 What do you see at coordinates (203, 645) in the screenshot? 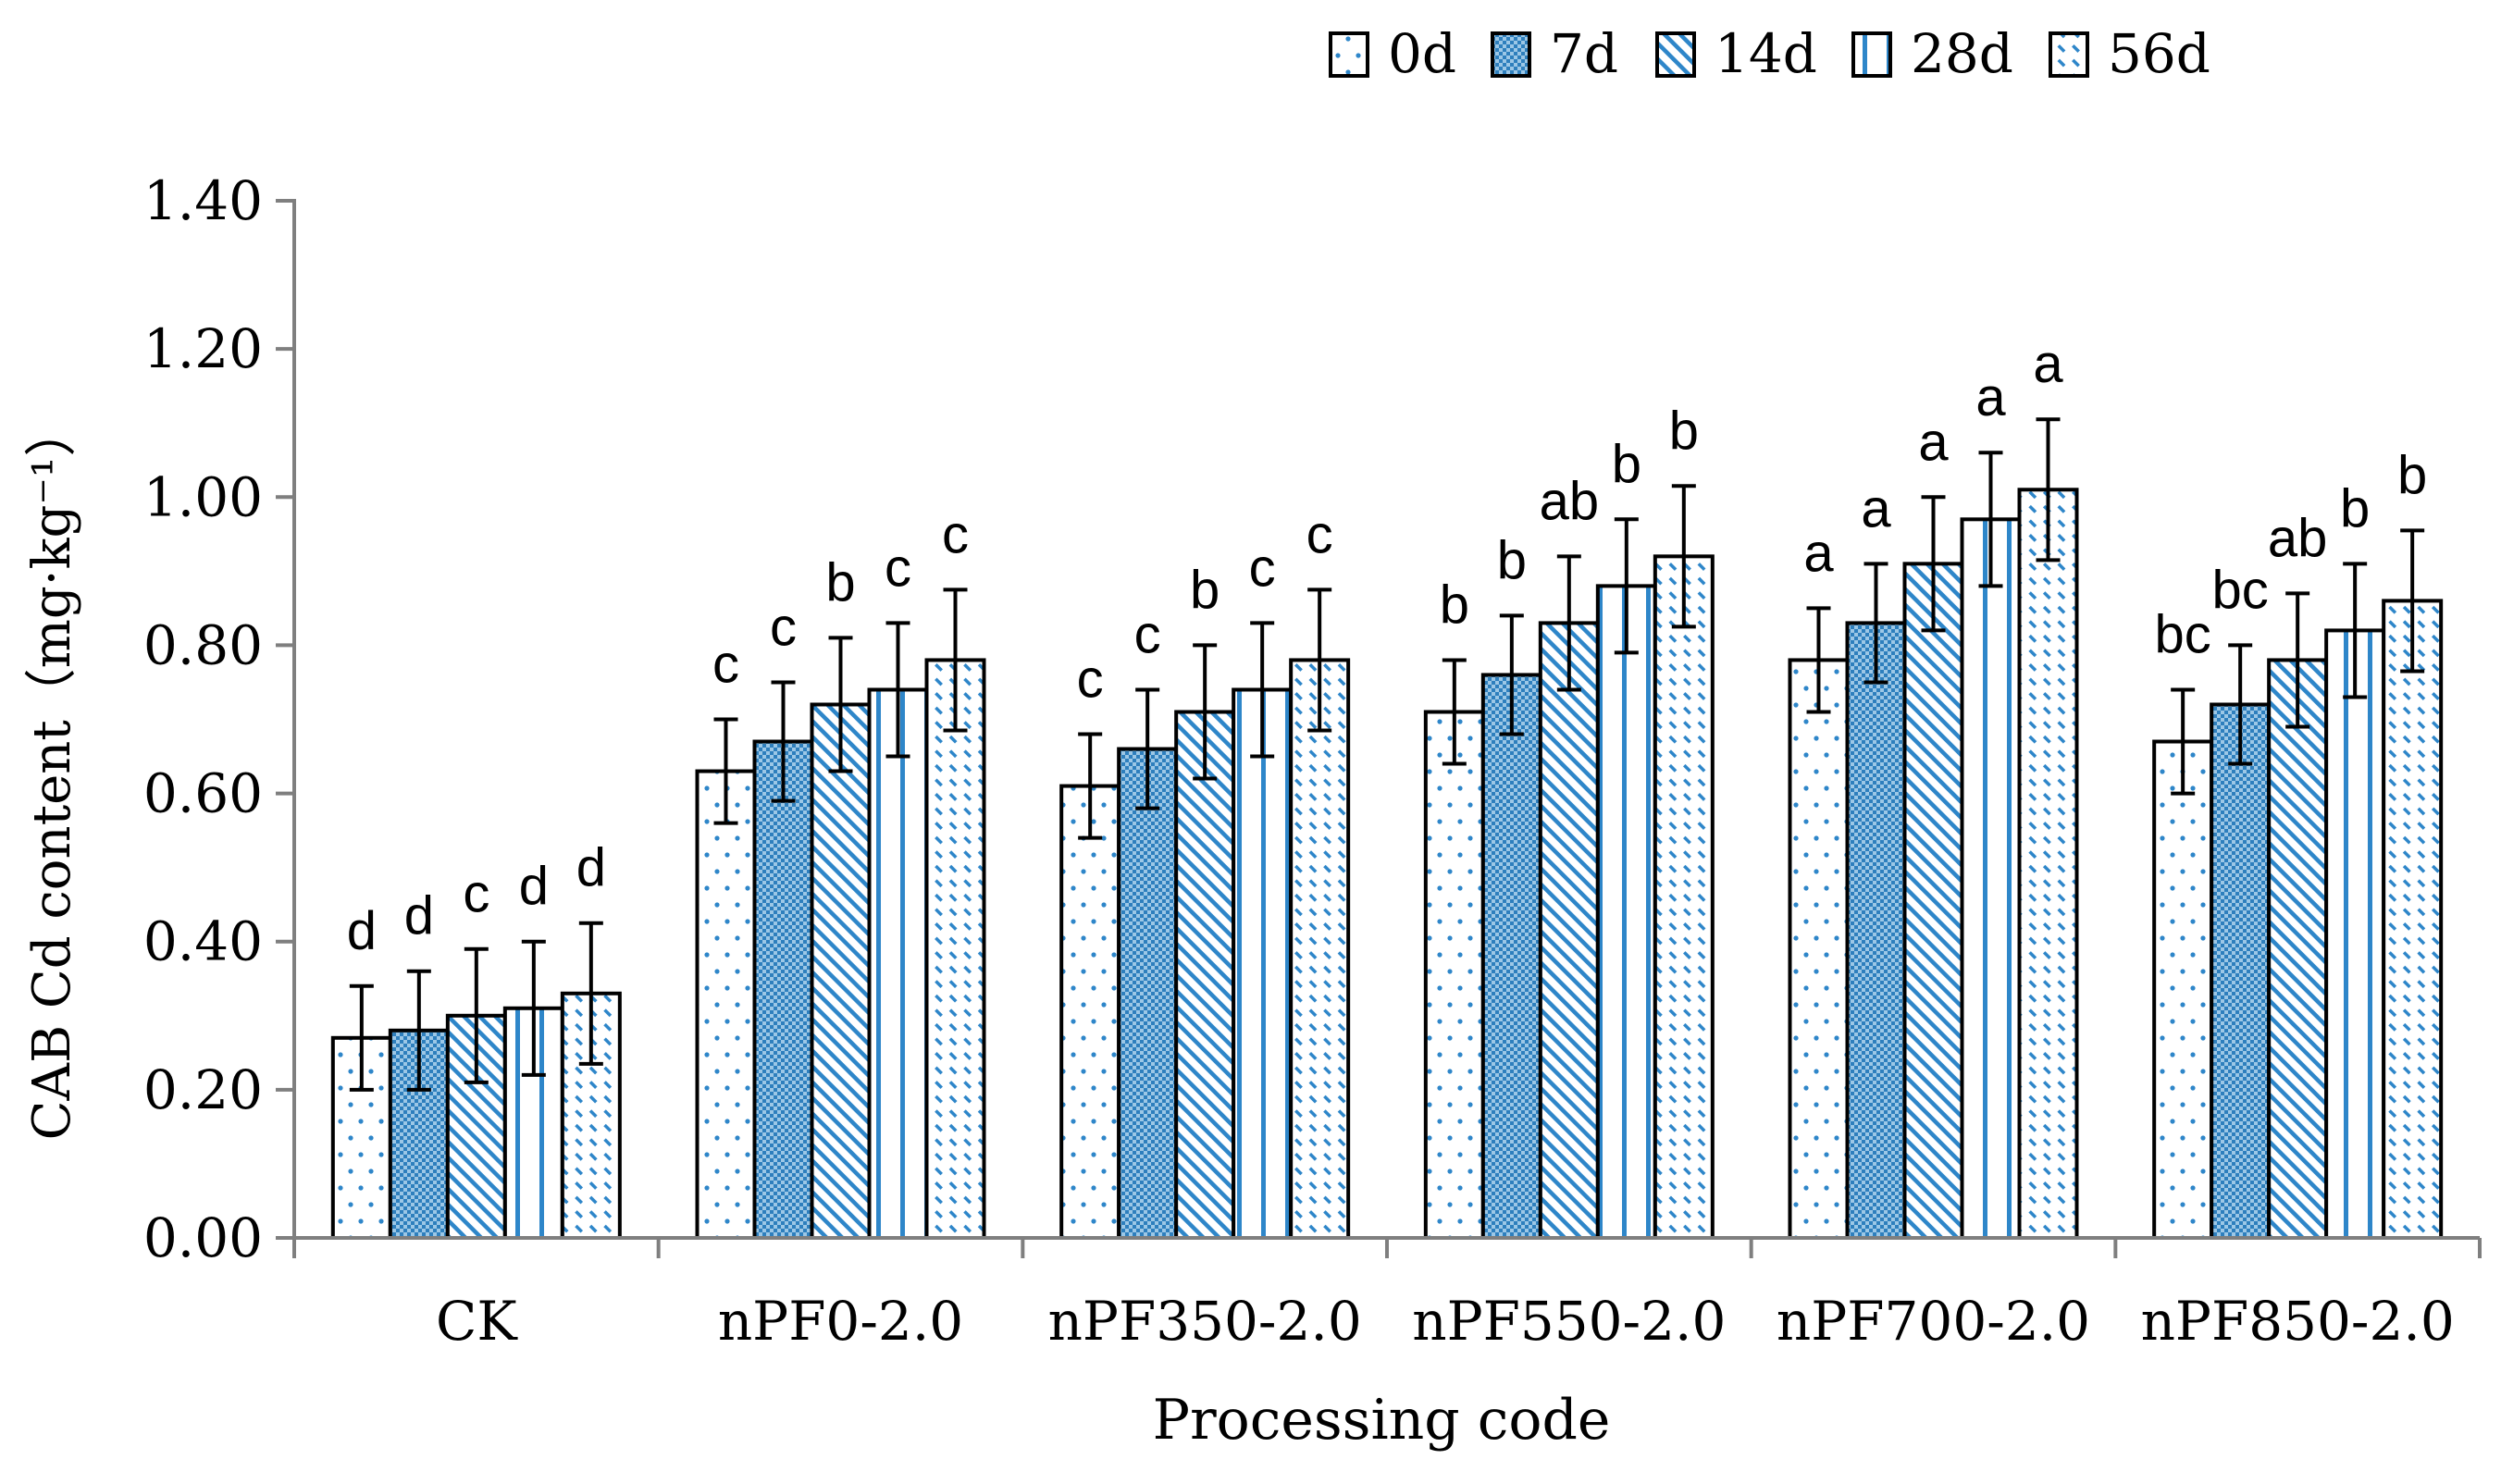
I see `y-tick-label: 0.80` at bounding box center [203, 645].